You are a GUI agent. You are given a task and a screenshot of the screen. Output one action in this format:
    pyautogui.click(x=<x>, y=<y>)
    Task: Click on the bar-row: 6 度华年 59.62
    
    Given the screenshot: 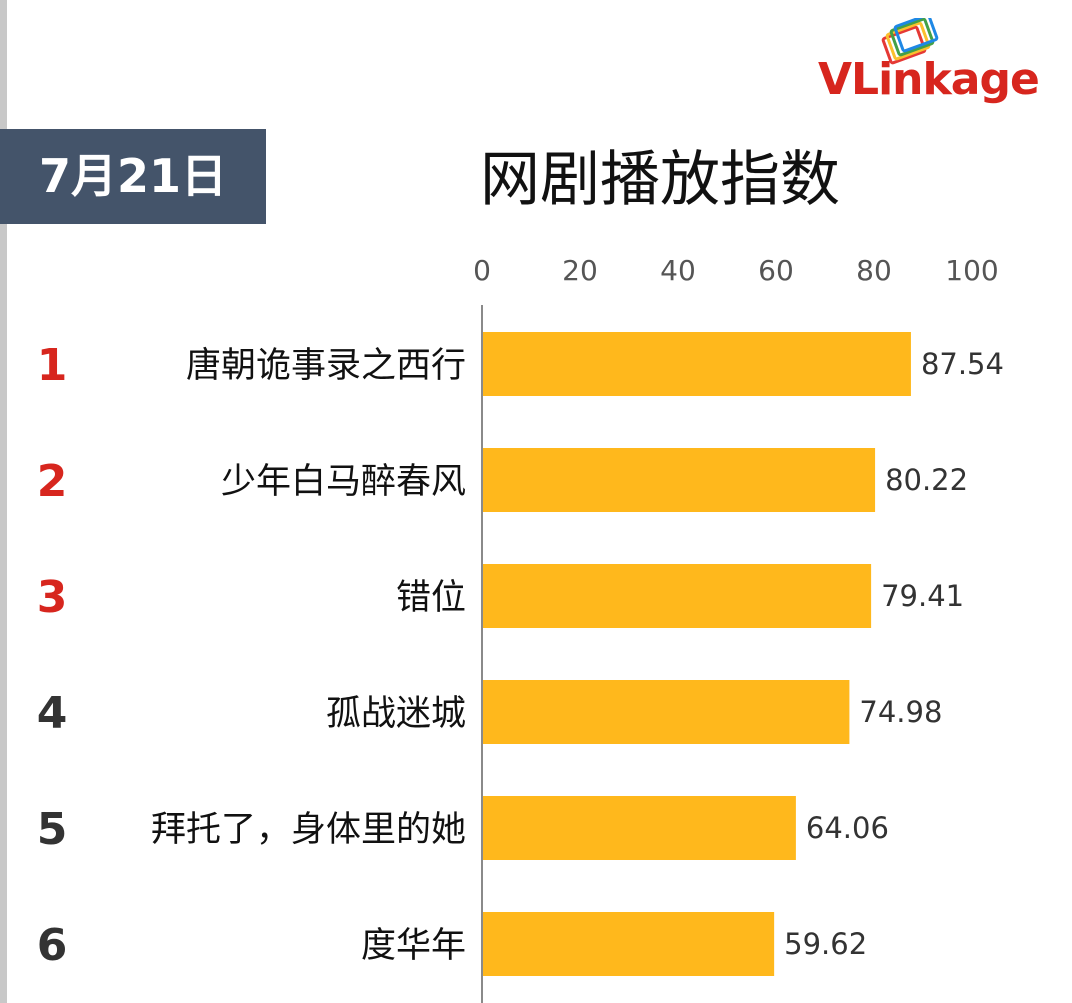 What is the action you would take?
    pyautogui.click(x=452, y=944)
    